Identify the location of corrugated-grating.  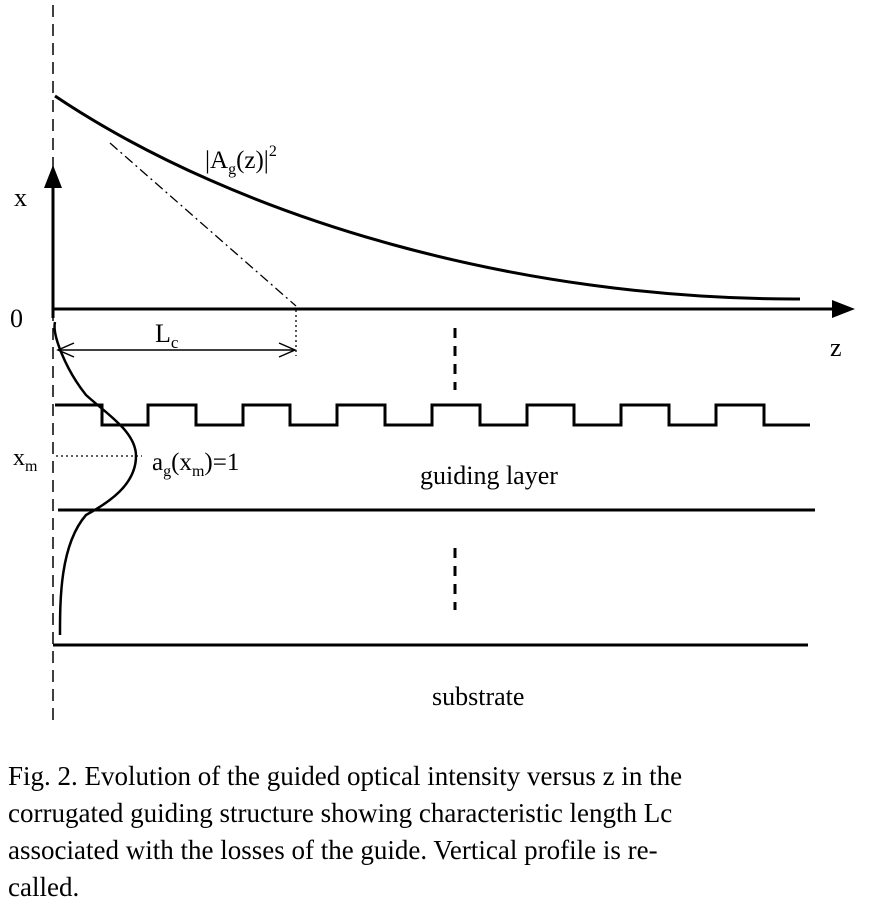
(432, 415).